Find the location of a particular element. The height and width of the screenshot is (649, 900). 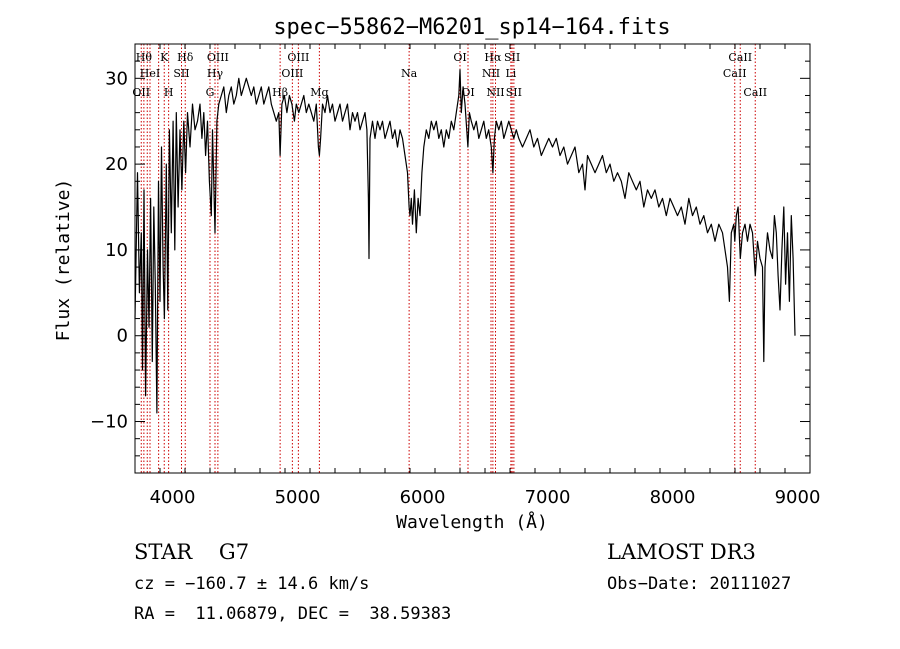

x-tick-label: 7000 is located at coordinates (548, 497).